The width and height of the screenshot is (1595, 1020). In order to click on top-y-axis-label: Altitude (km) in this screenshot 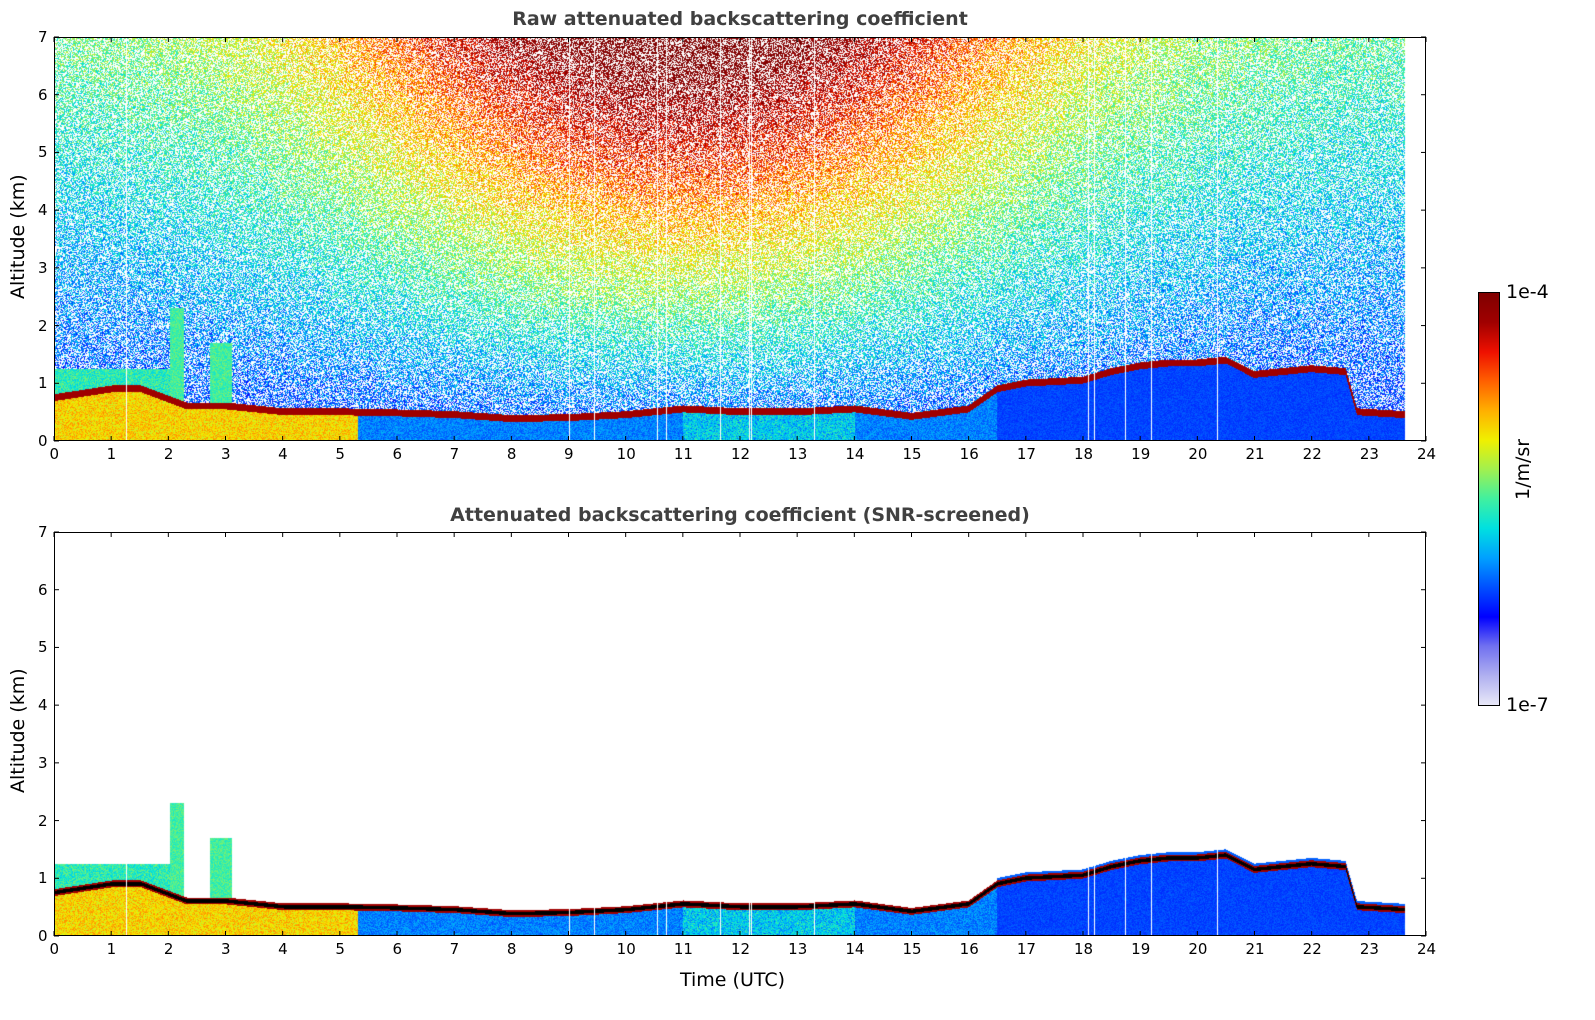, I will do `click(18, 236)`.